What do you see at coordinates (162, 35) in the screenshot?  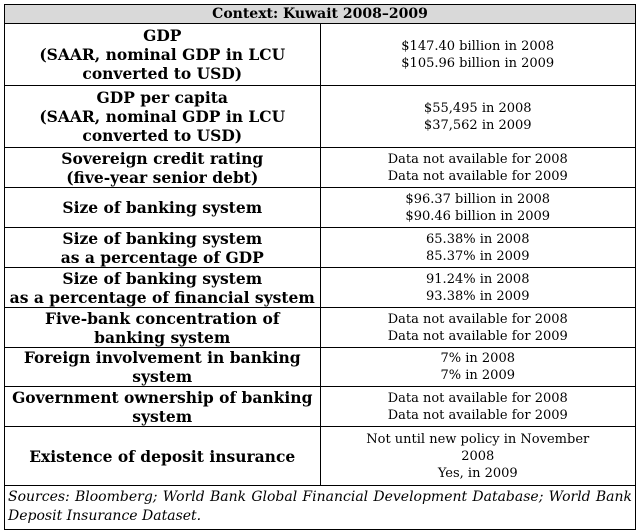 I see `row-label-line: GDP` at bounding box center [162, 35].